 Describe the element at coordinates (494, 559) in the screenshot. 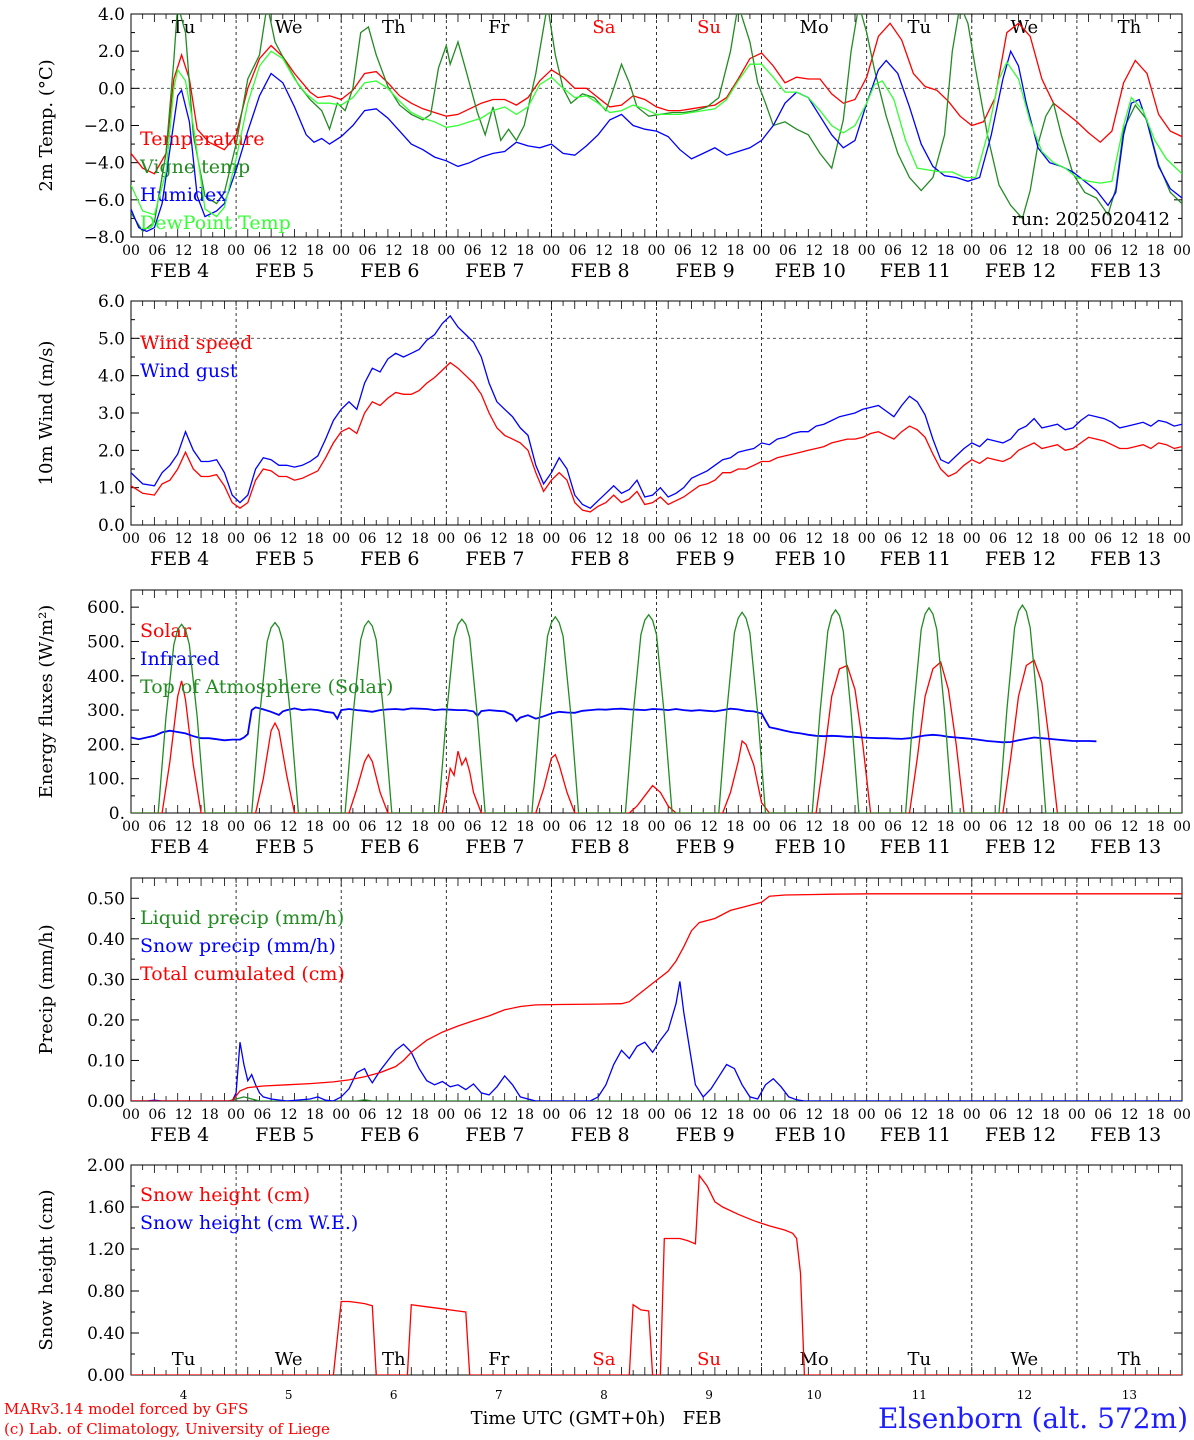

I see `x-date-label: FEB 7` at that location.